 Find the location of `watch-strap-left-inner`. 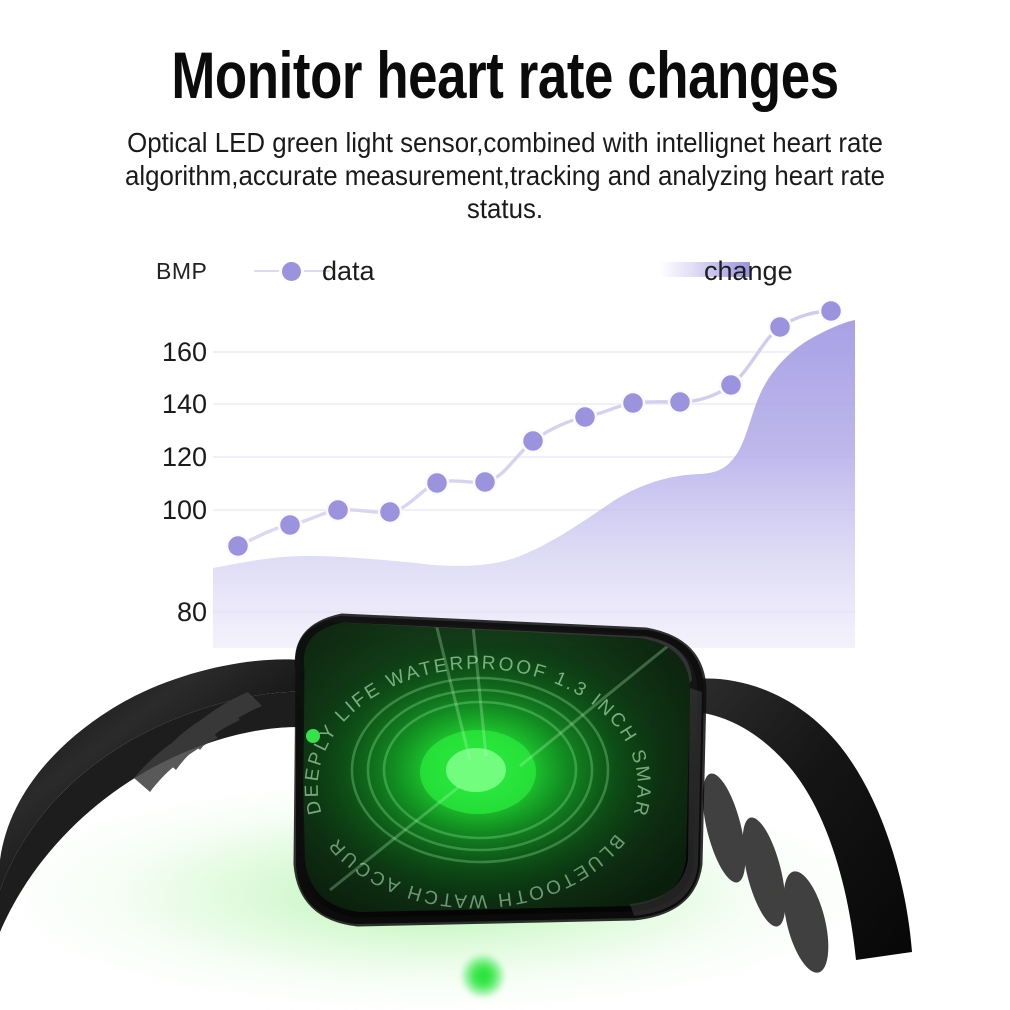

watch-strap-left-inner is located at coordinates (156, 811).